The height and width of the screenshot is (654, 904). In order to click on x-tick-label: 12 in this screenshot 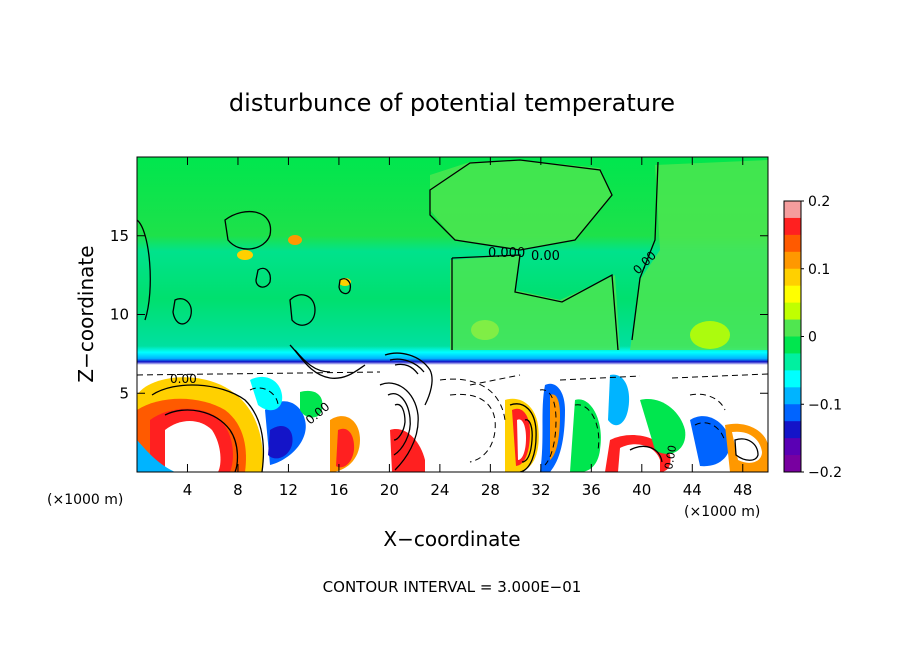, I will do `click(288, 490)`.